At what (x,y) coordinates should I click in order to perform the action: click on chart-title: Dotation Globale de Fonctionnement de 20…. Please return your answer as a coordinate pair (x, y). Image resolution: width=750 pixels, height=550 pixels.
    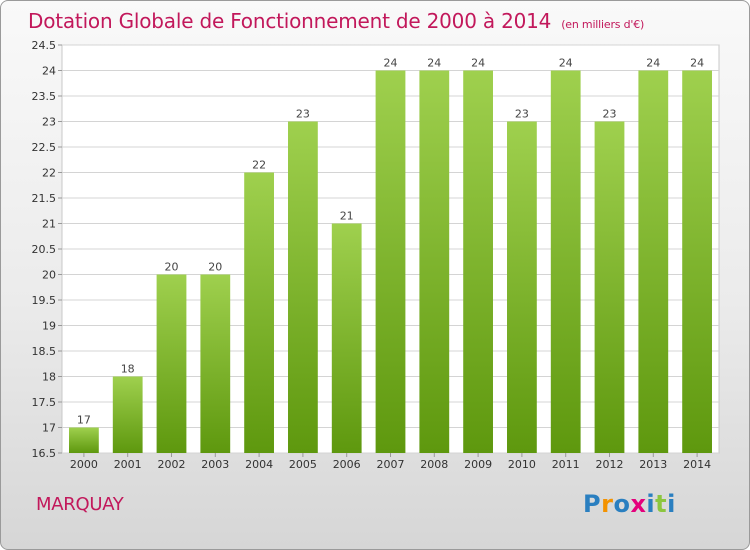
    Looking at the image, I should click on (336, 21).